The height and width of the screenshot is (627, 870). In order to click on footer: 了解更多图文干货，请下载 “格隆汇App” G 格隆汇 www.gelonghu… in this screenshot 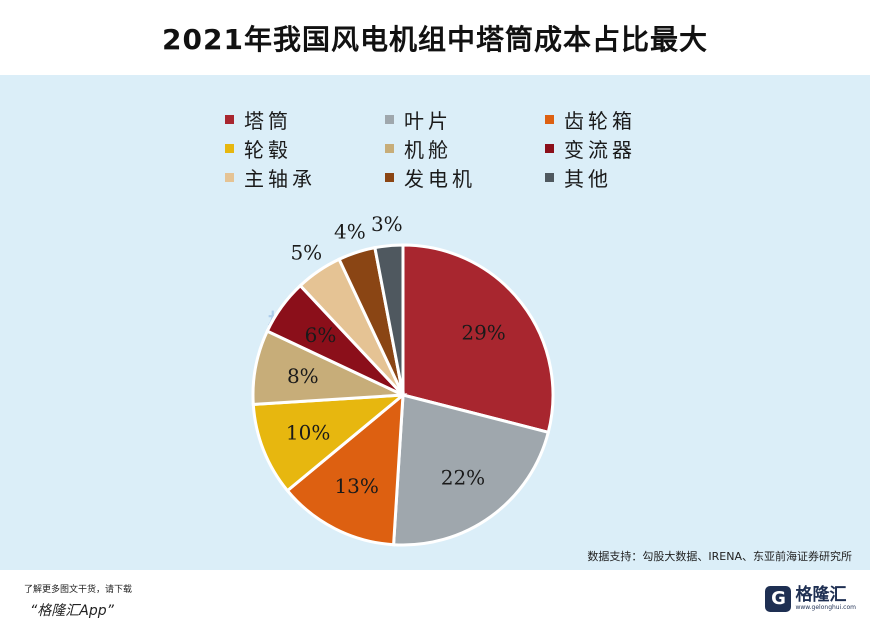, I will do `click(435, 598)`.